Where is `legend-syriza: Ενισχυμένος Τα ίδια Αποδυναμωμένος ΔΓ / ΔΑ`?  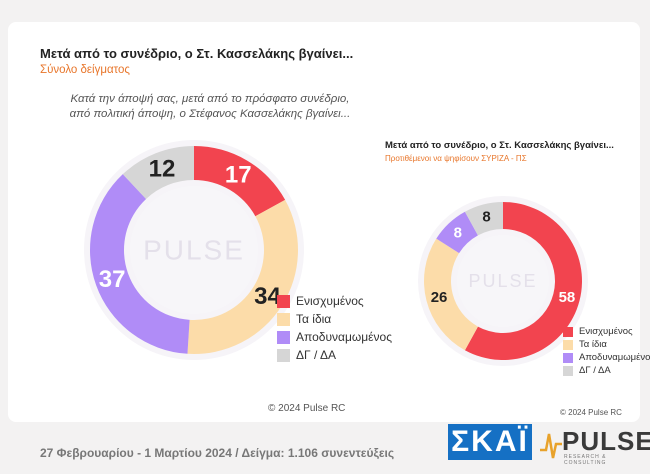 legend-syriza: Ενισχυμένος Τα ίδια Αποδυναμωμένος ΔΓ / ΔΑ is located at coordinates (606, 352).